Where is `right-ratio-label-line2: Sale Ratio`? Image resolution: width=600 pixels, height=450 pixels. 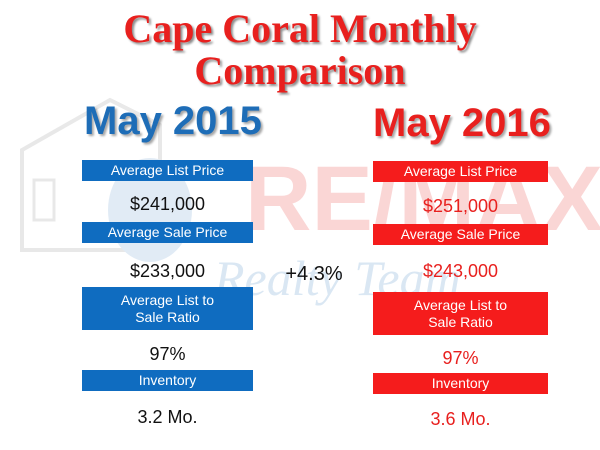 right-ratio-label-line2: Sale Ratio is located at coordinates (460, 321).